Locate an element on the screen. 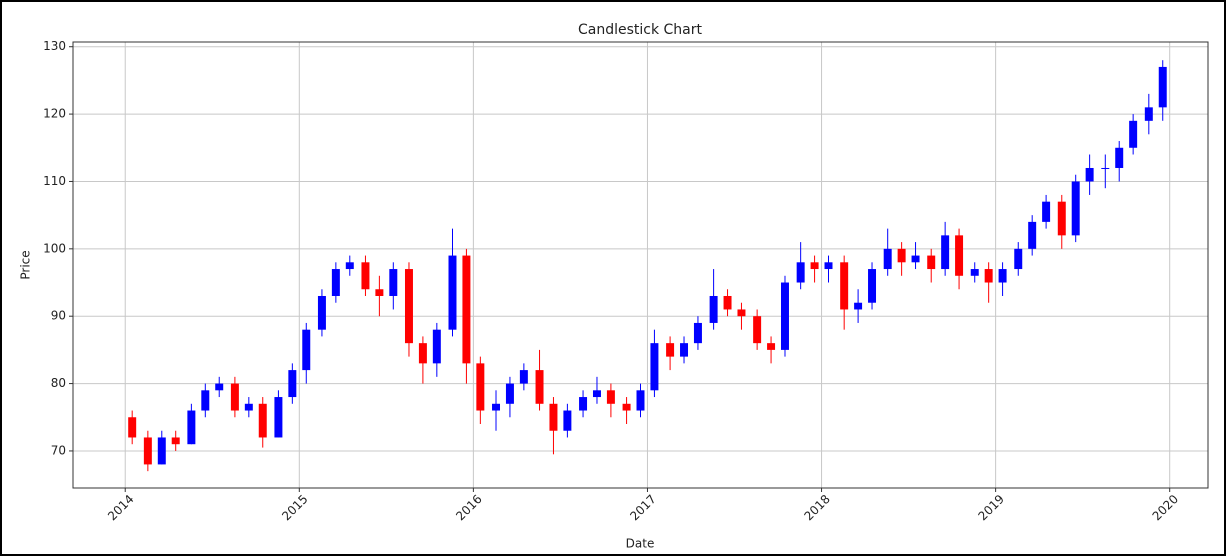  y-tick-label: 80 is located at coordinates (58, 383).